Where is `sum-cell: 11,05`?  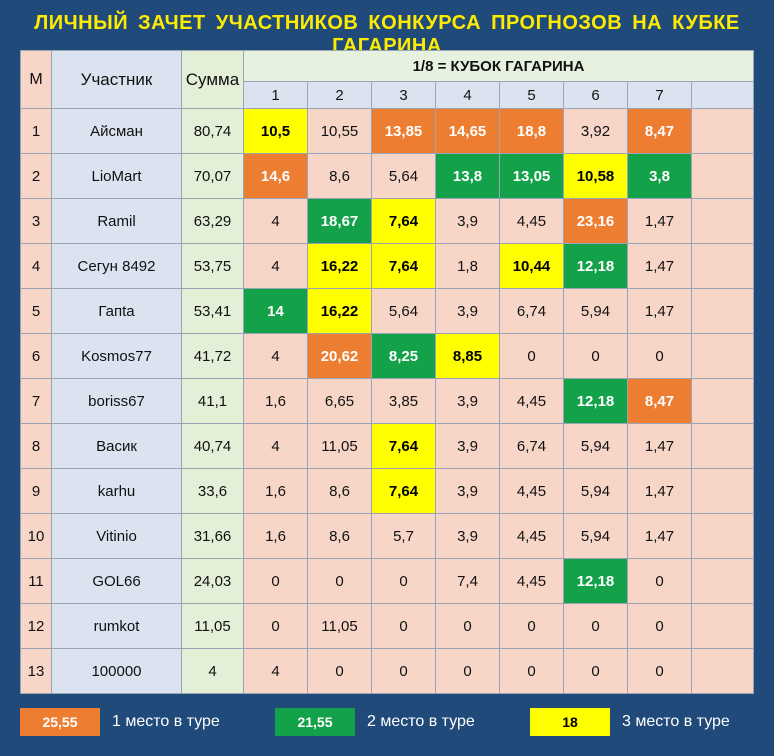
sum-cell: 11,05 is located at coordinates (212, 626).